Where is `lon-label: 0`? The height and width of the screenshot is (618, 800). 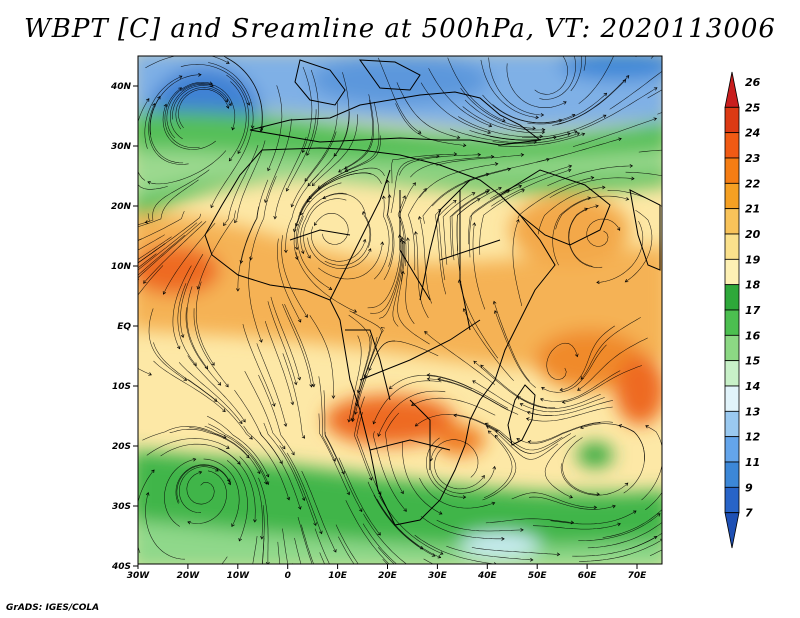 lon-label: 0 is located at coordinates (288, 576).